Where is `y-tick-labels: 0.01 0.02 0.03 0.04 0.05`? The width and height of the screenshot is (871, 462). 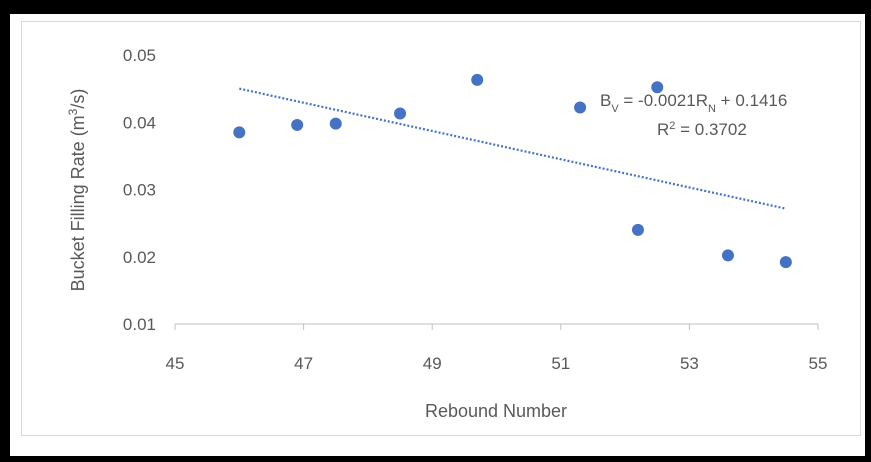
y-tick-labels: 0.01 0.02 0.03 0.04 0.05 is located at coordinates (139, 190).